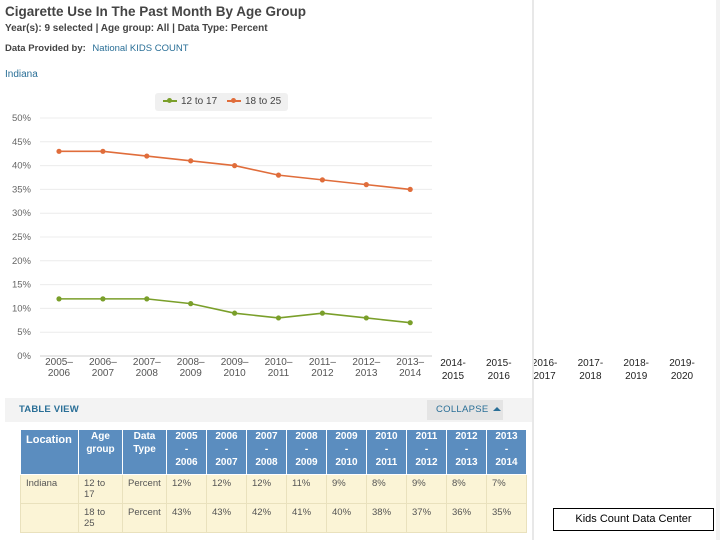 The width and height of the screenshot is (720, 540). What do you see at coordinates (306, 462) in the screenshot?
I see `header-text: 2009` at bounding box center [306, 462].